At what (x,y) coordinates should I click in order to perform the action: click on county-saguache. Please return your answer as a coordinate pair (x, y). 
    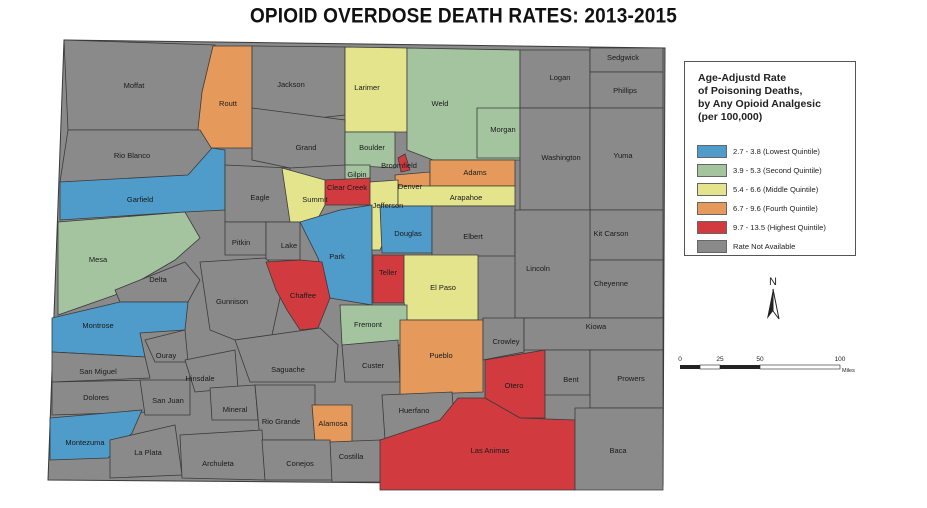
    Looking at the image, I should click on (286, 355).